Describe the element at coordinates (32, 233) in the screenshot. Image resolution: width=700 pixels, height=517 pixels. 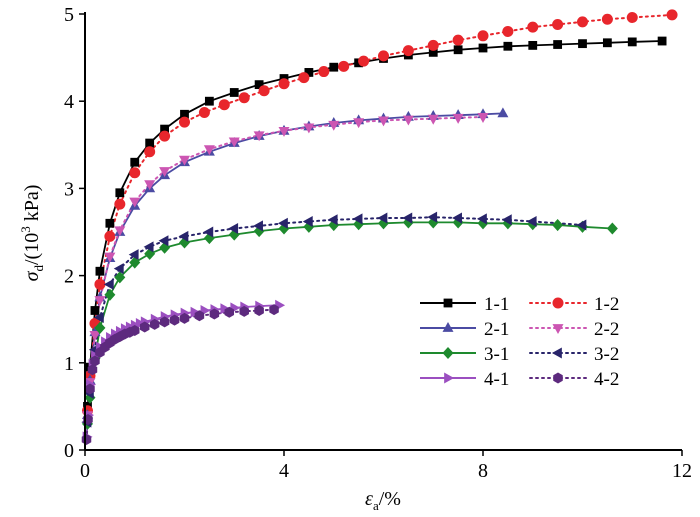
I see `y-axis-title: σd/(103 kPa)` at that location.